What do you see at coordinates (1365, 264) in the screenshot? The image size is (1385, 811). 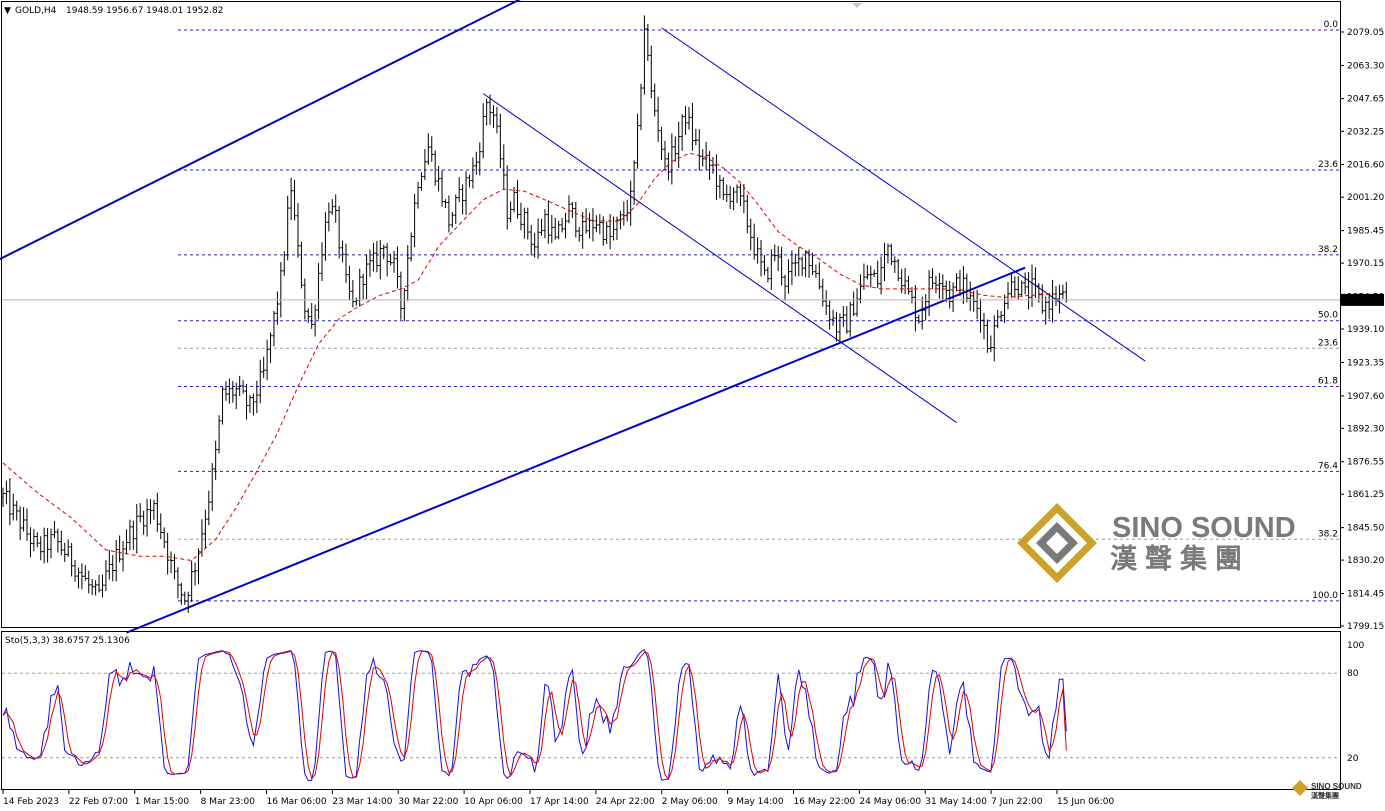 I see `price-tick-label: 1970.15` at bounding box center [1365, 264].